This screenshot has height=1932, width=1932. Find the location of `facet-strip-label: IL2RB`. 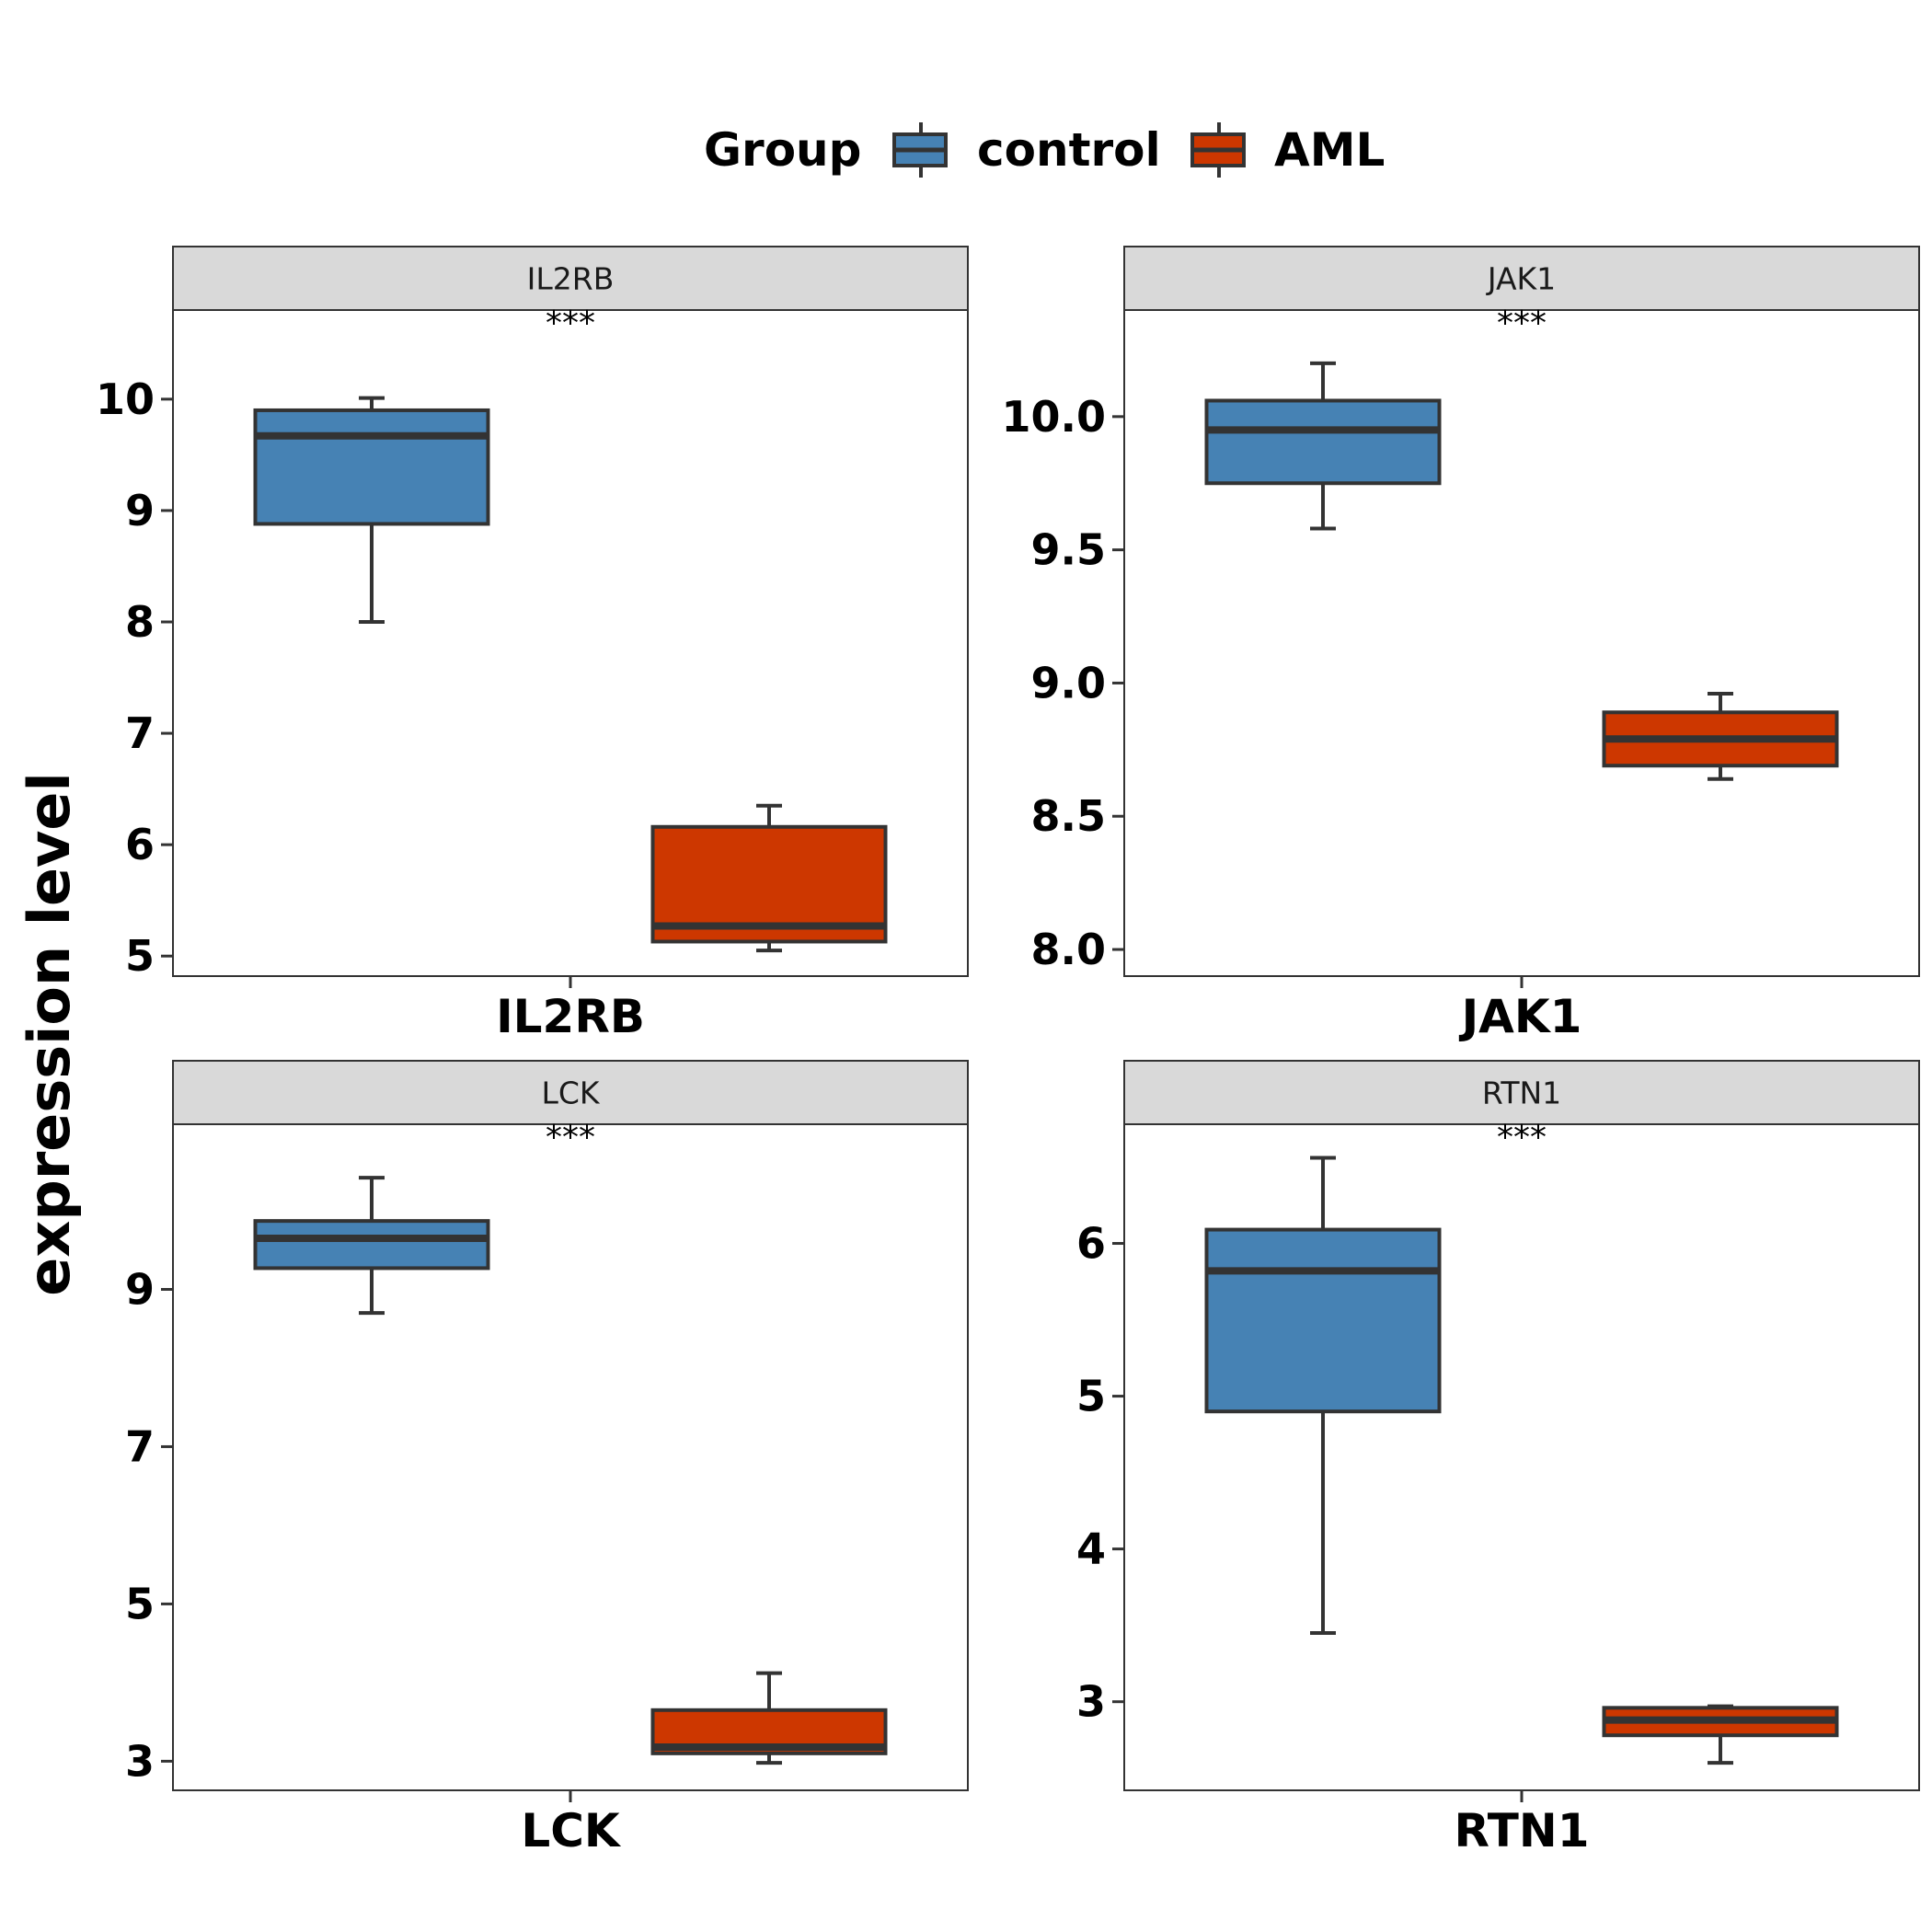

facet-strip-label: IL2RB is located at coordinates (571, 279).